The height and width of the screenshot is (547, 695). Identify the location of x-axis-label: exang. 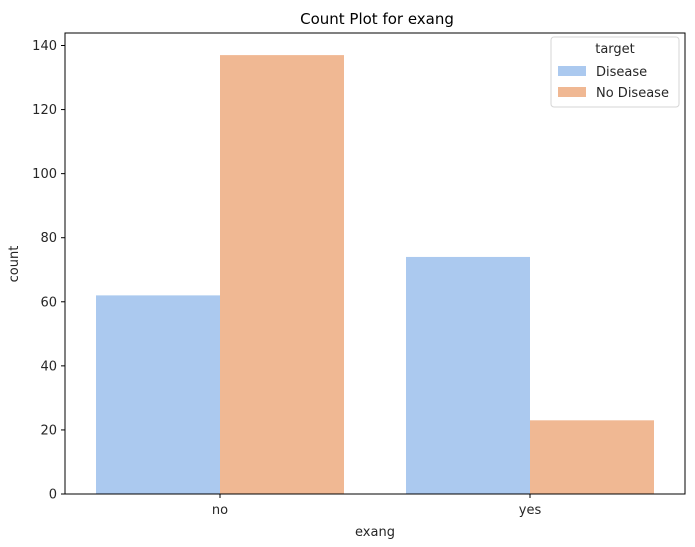
(375, 532).